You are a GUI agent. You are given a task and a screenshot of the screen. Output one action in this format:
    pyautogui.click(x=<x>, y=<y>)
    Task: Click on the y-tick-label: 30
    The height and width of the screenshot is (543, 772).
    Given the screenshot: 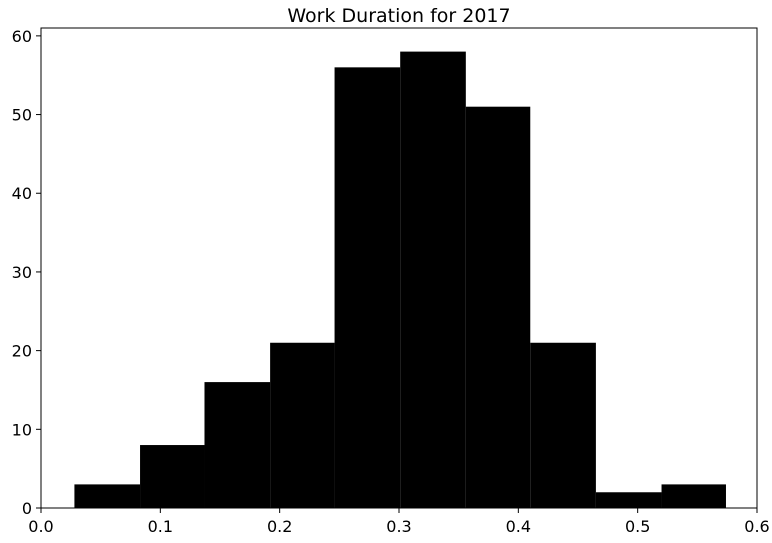 What is the action you would take?
    pyautogui.click(x=22, y=272)
    